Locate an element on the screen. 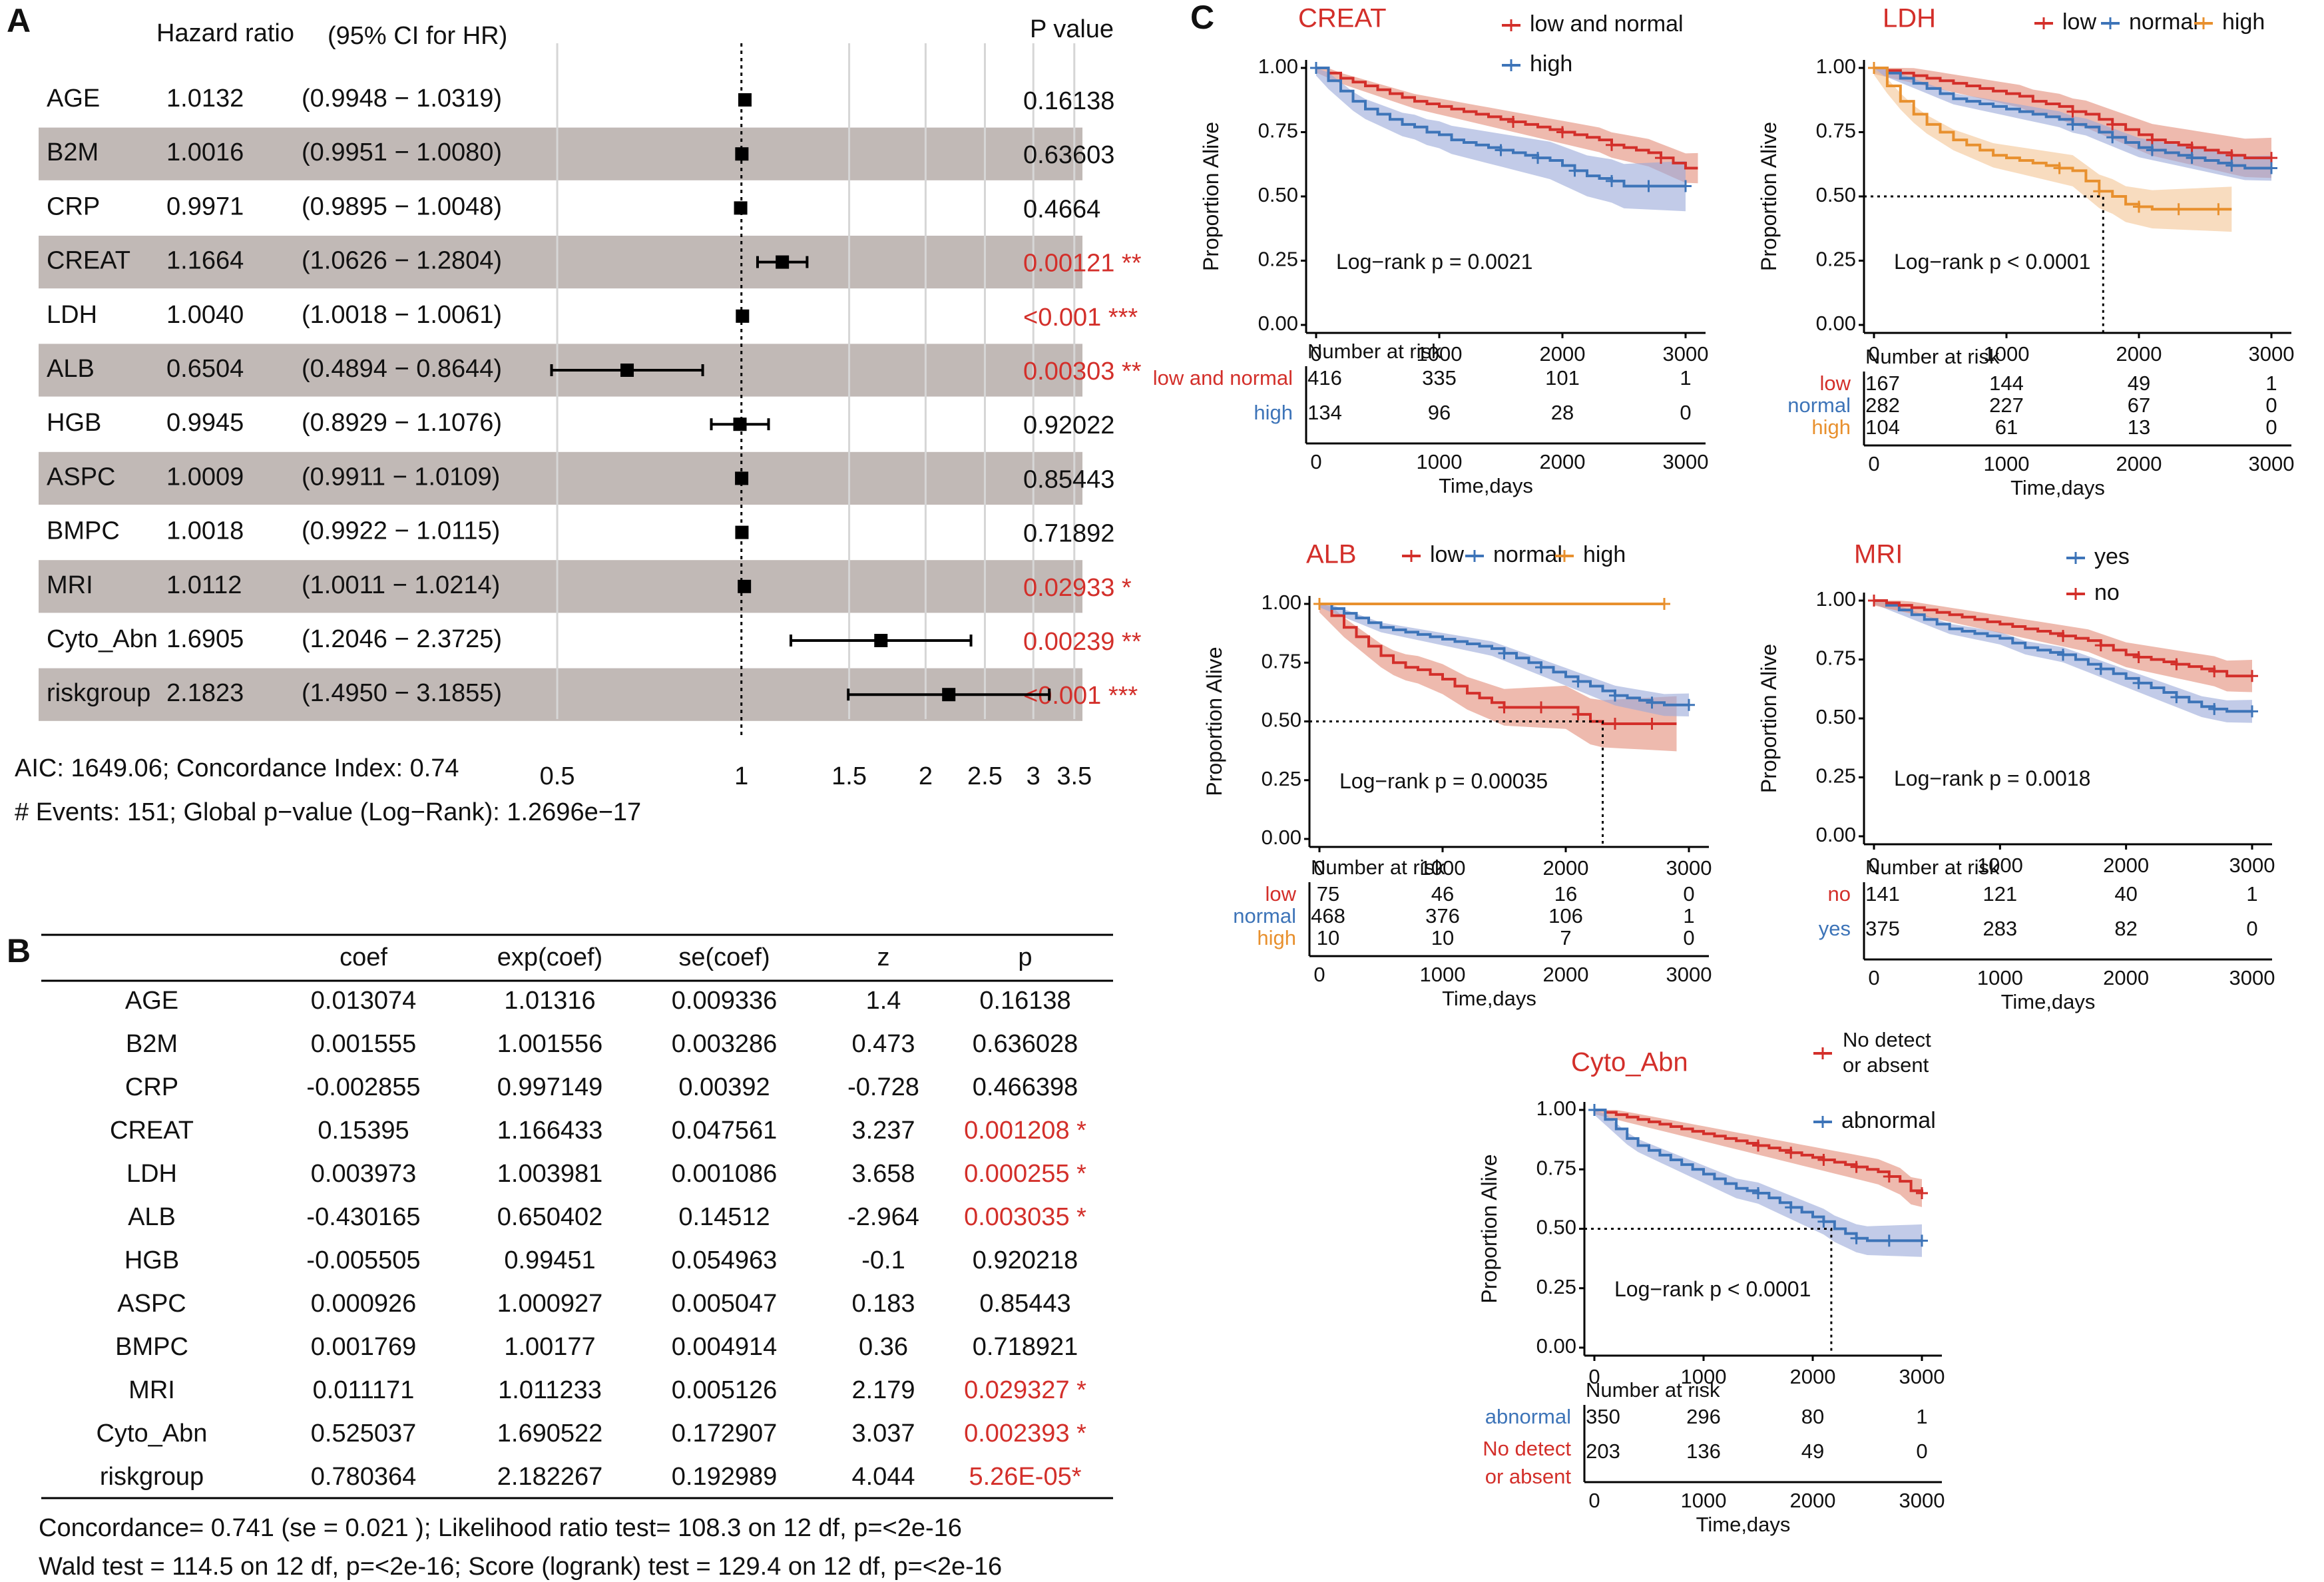 The width and height of the screenshot is (2324, 1582). legend-label: or absent is located at coordinates (1886, 1065).